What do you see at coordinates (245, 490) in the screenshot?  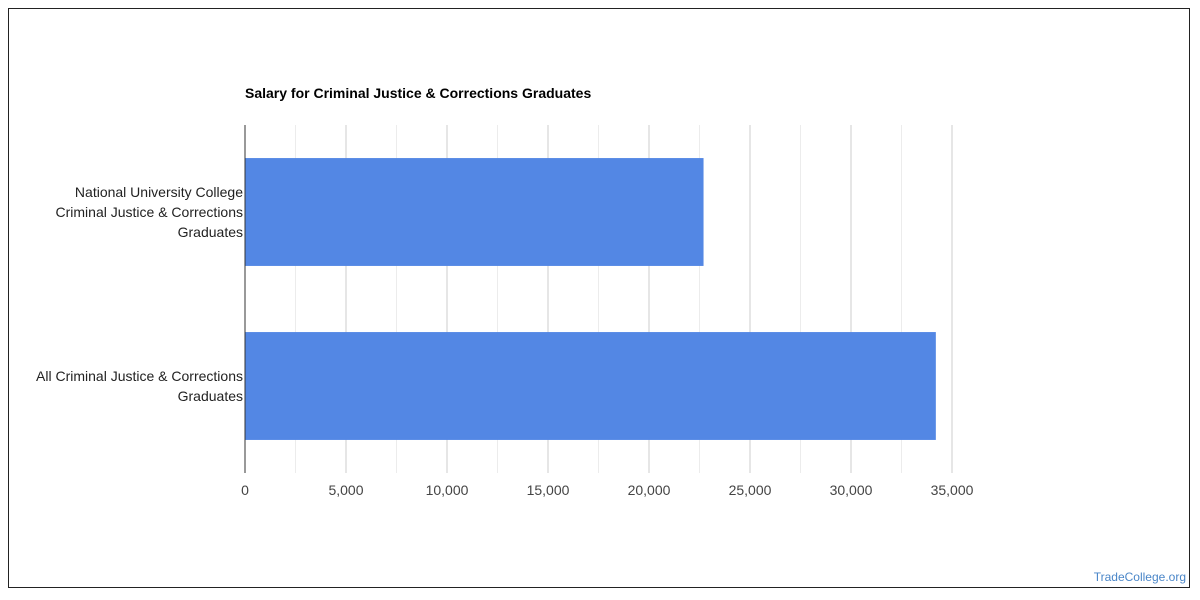 I see `x-tick-label: 0` at bounding box center [245, 490].